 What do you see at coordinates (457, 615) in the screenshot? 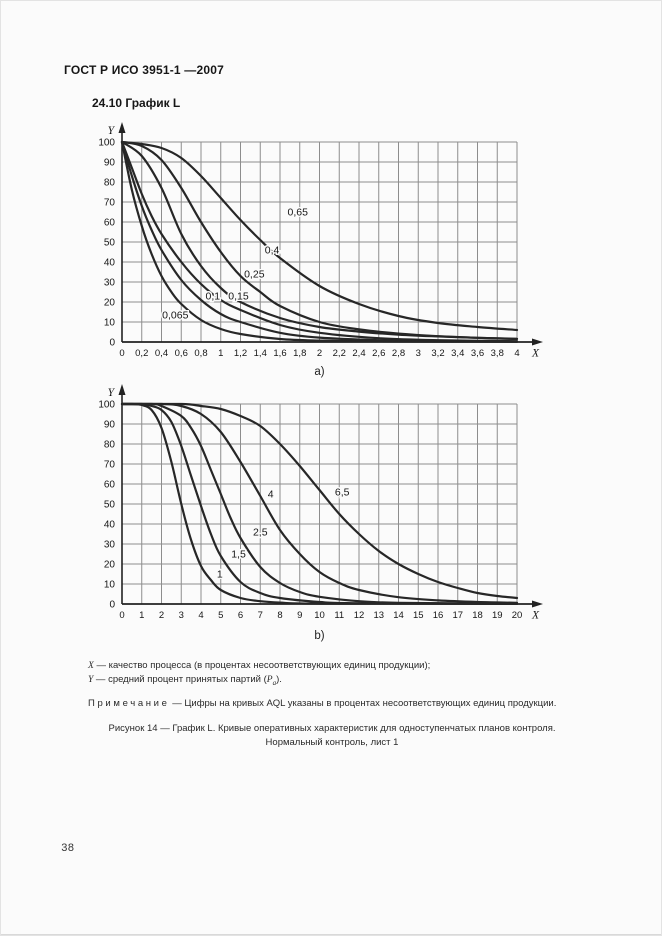
I see `x-tick-label: 17` at bounding box center [457, 615].